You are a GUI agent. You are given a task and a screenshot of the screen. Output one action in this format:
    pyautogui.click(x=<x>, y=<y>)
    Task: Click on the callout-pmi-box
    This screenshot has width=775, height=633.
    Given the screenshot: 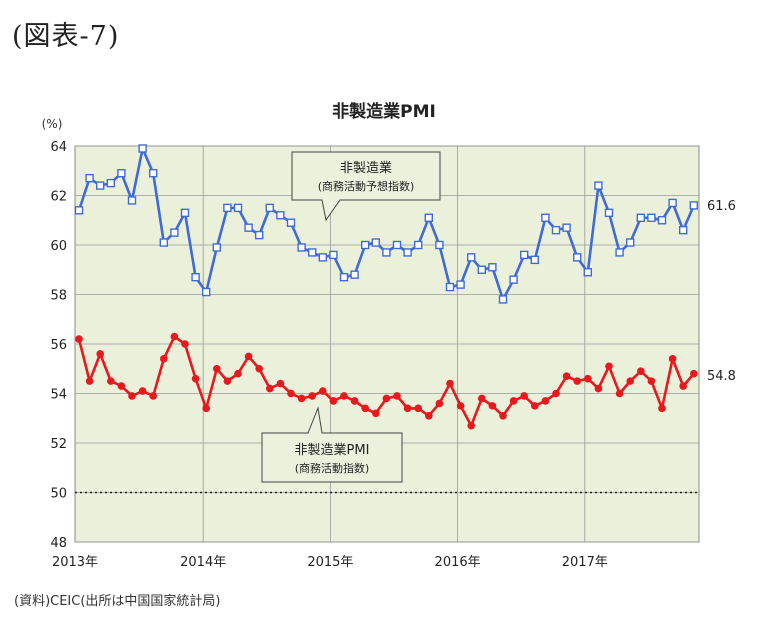 What is the action you would take?
    pyautogui.click(x=332, y=444)
    